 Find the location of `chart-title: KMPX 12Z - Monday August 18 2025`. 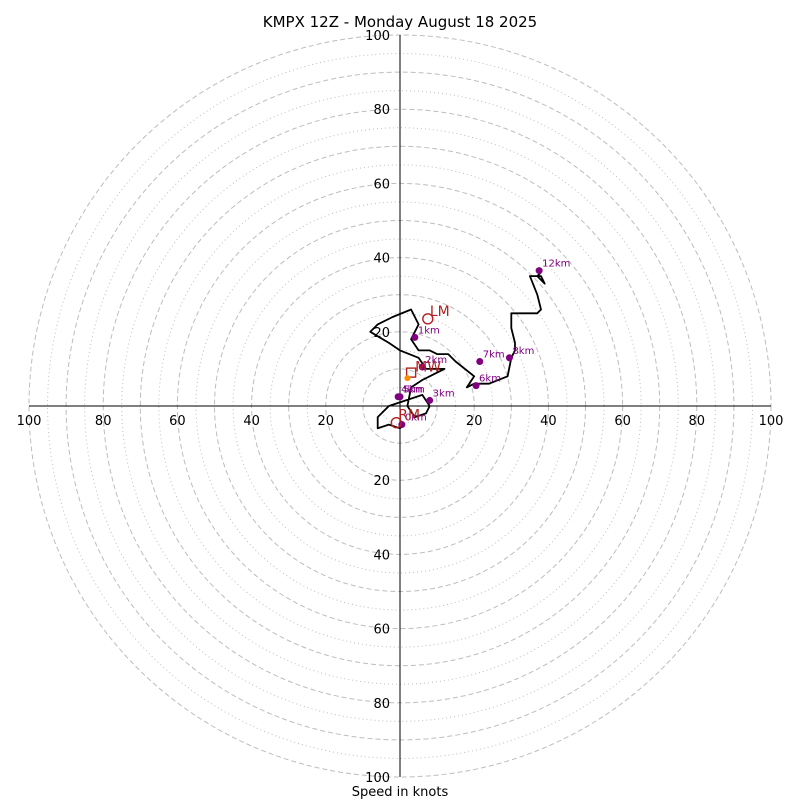

chart-title: KMPX 12Z - Monday August 18 2025 is located at coordinates (400, 22).